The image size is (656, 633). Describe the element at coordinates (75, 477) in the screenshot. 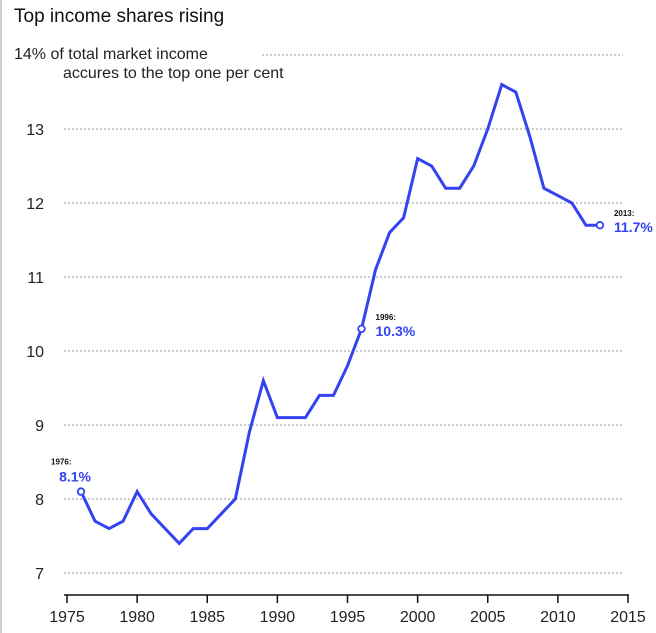

I see `annotation-value: 8.1%` at that location.